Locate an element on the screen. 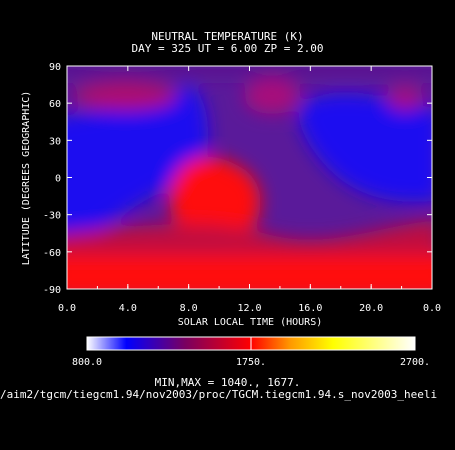 Image resolution: width=455 pixels, height=450 pixels. y-axis-label: LATITUDE (DEGREES GEOGRAPHIC) is located at coordinates (26, 178).